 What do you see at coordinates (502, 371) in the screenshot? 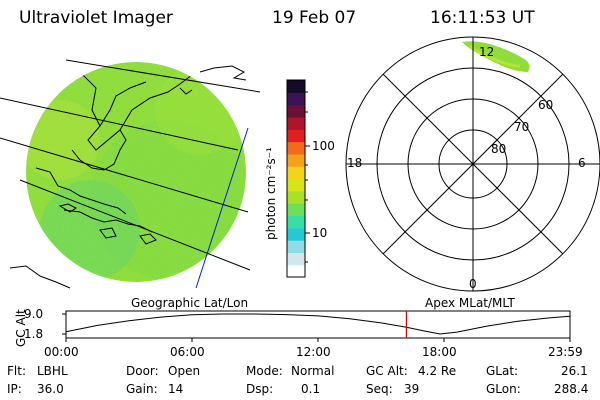
I see `glat-label: GLat:` at bounding box center [502, 371].